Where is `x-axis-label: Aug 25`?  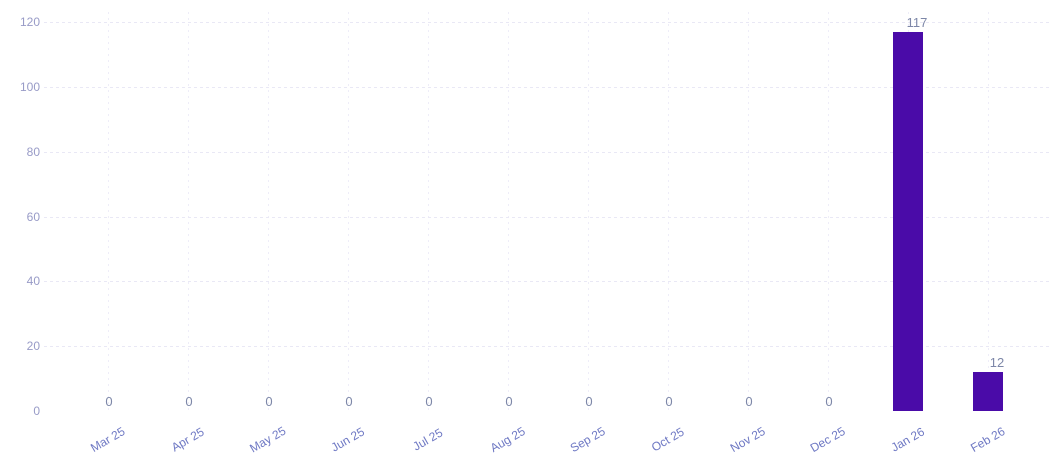 x-axis-label: Aug 25 is located at coordinates (507, 439).